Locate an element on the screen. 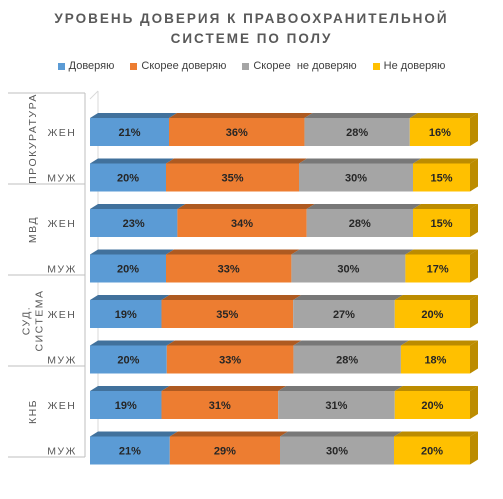  data-label: 33% is located at coordinates (229, 270).